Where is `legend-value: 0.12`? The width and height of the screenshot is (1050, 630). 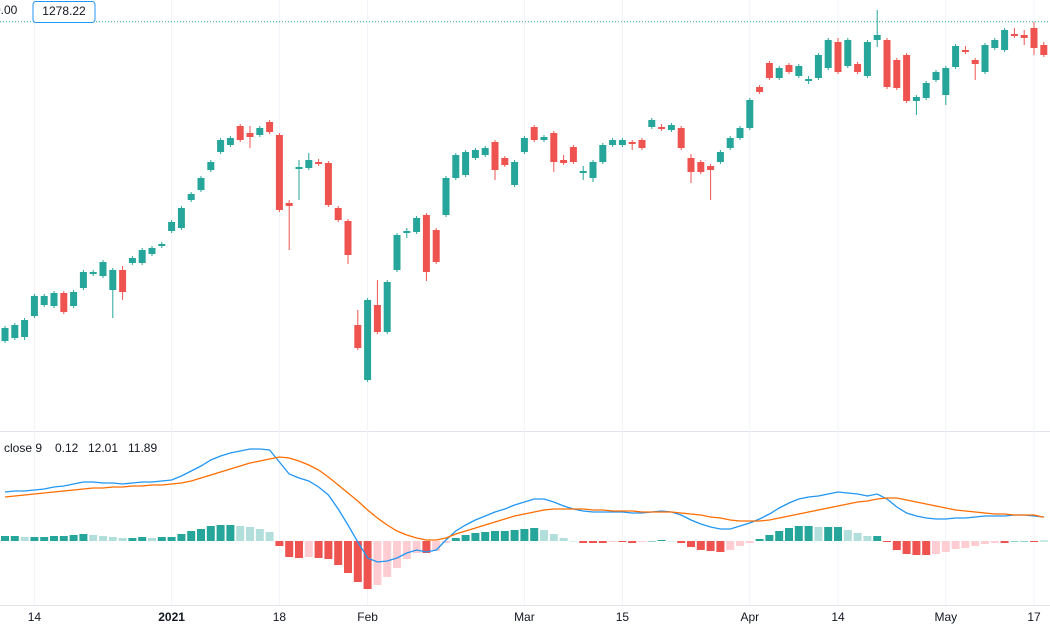
legend-value: 0.12 is located at coordinates (67, 448).